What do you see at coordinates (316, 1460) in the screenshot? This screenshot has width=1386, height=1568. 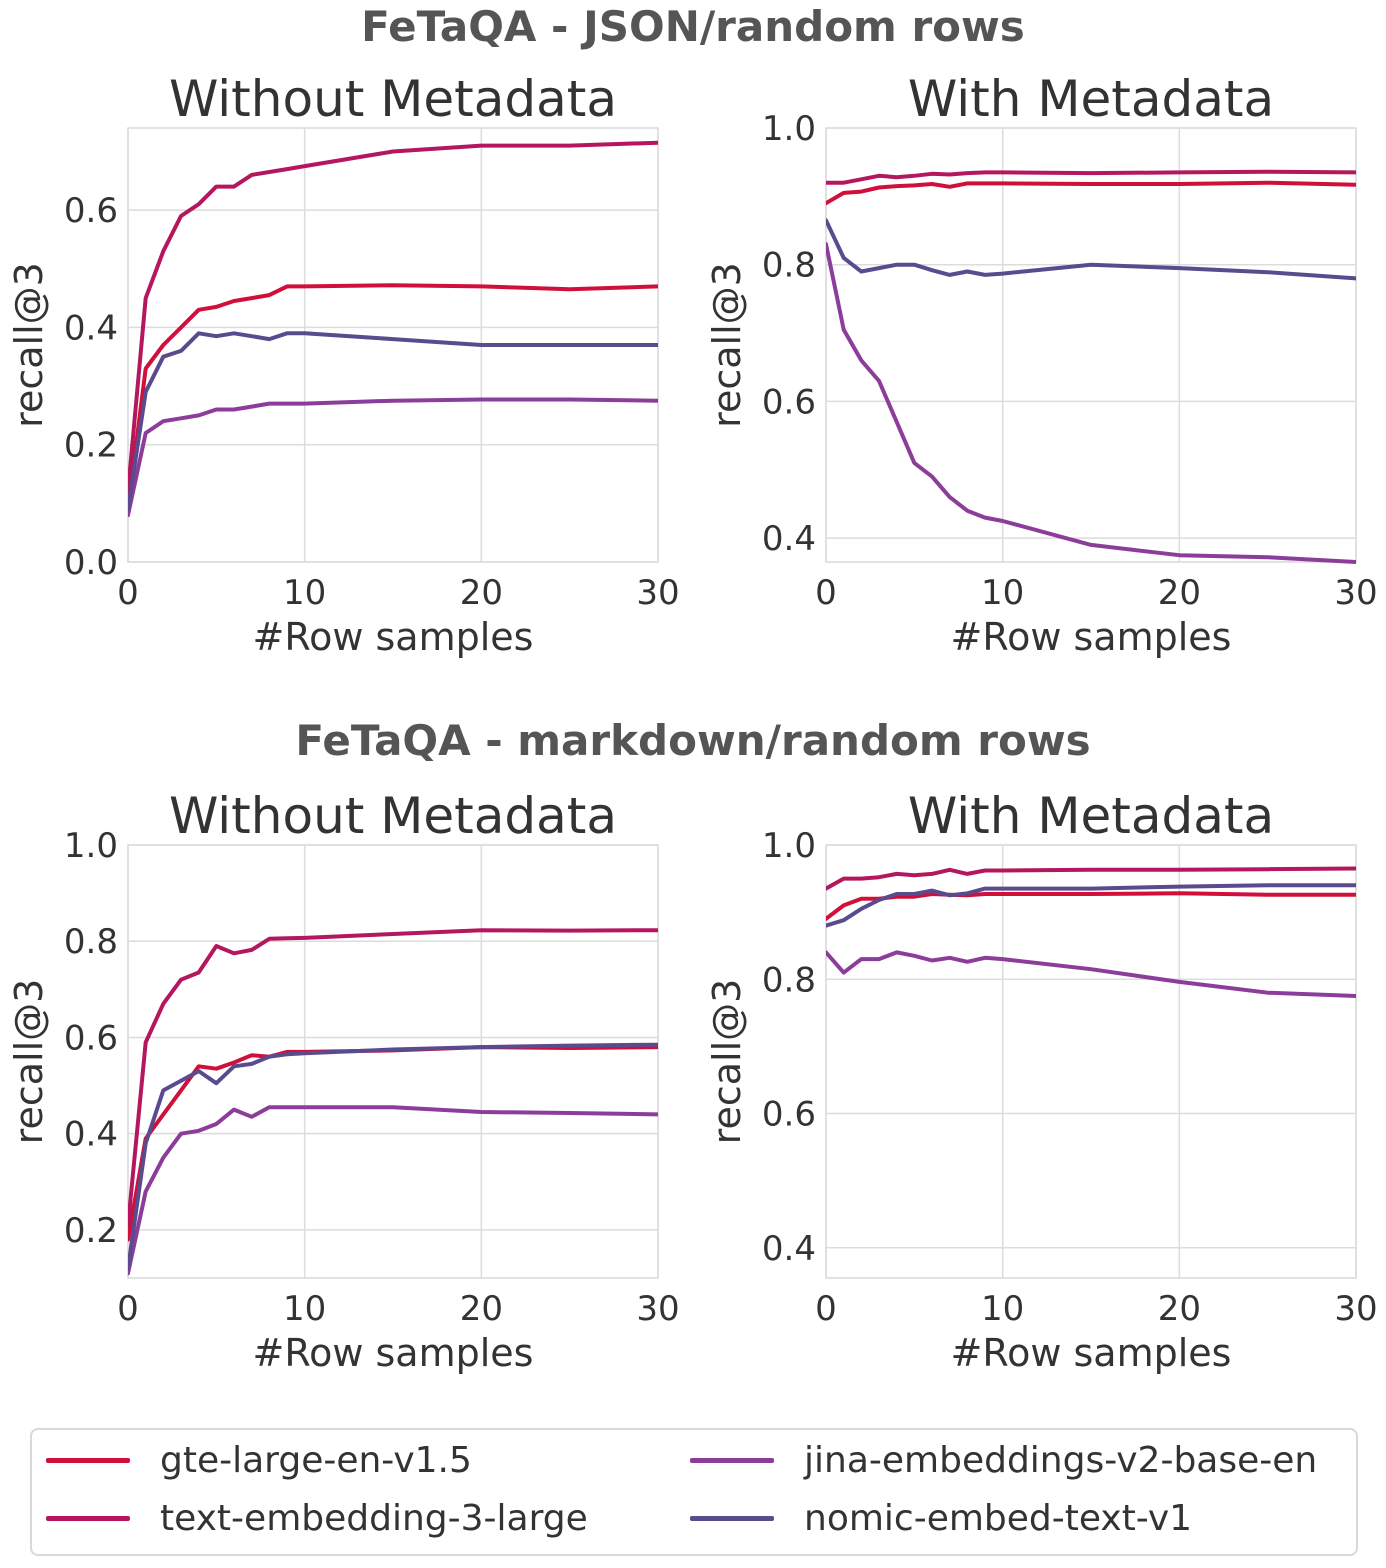 I see `legend-label-gte: gte-large-en-v1.5` at bounding box center [316, 1460].